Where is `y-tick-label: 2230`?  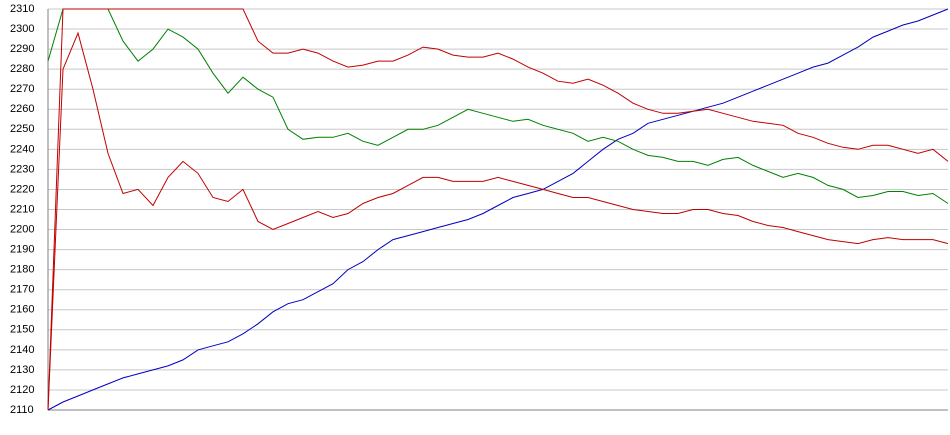 y-tick-label: 2230 is located at coordinates (22, 169).